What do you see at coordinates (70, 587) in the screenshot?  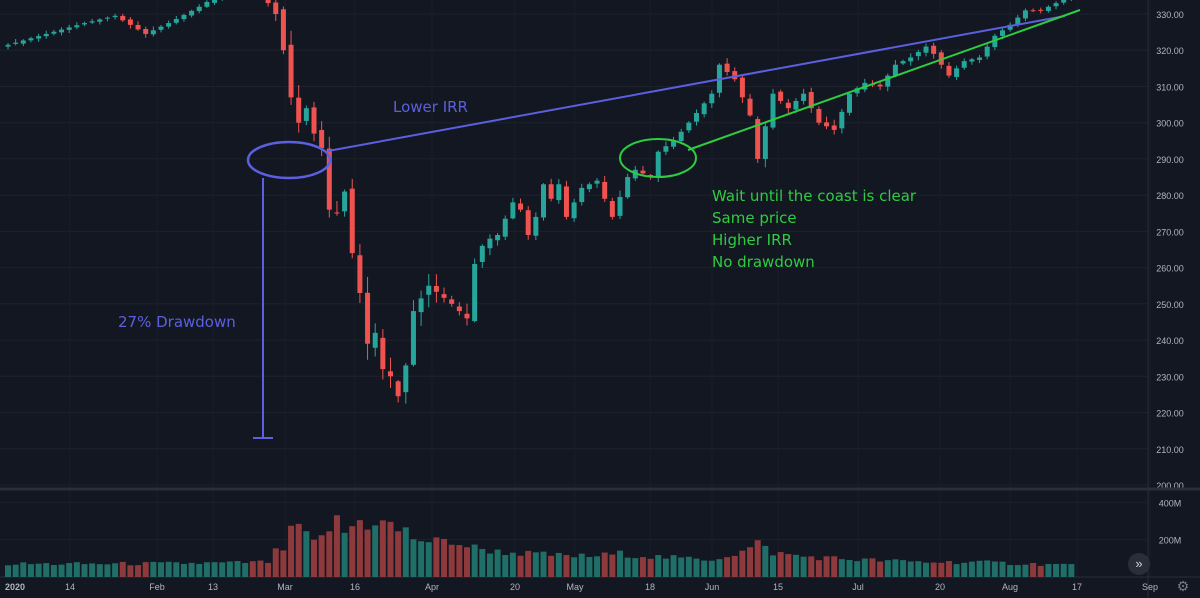 I see `time-tick-label: 14` at bounding box center [70, 587].